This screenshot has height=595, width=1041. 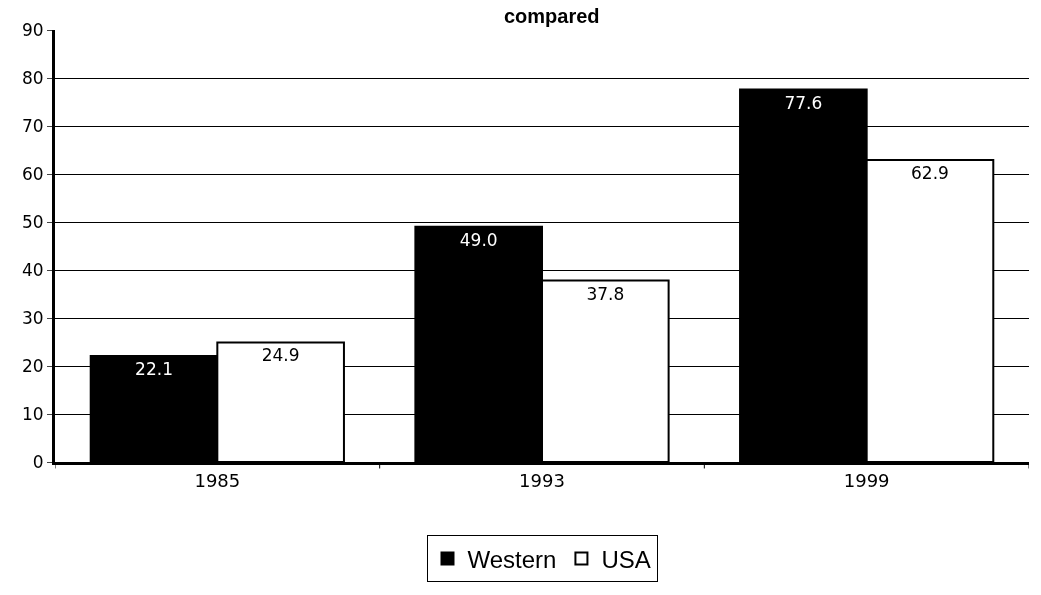 I want to click on x-tick-label: 1999, so click(x=866, y=480).